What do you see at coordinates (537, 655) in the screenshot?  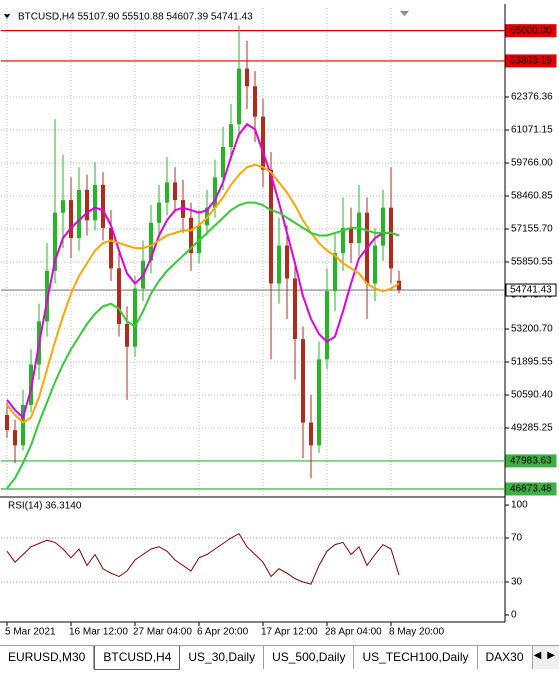 I see `tab-scroll-left: ◀` at bounding box center [537, 655].